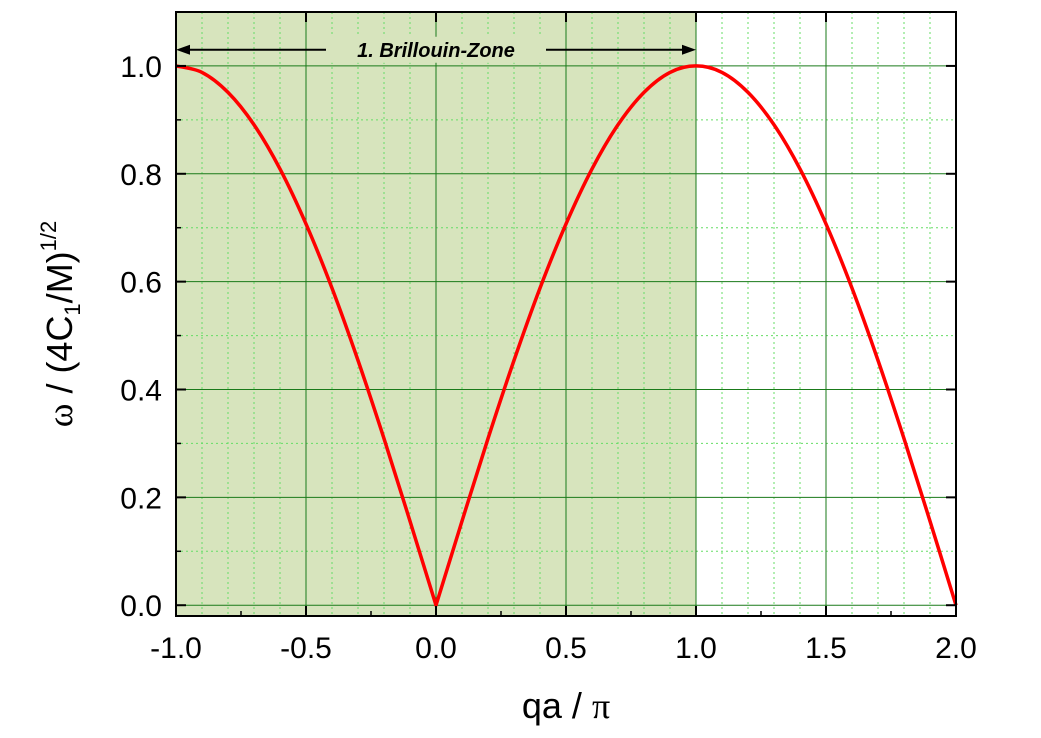  Describe the element at coordinates (72, 309) in the screenshot. I see `y-axis-title-sub: 1` at that location.